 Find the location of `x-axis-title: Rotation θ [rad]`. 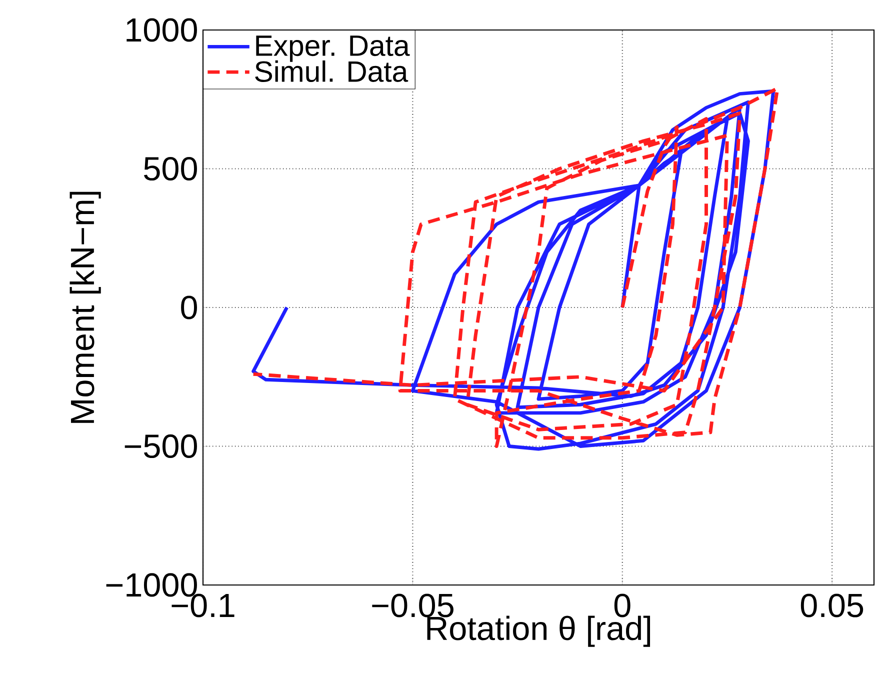

x-axis-title: Rotation θ [rad] is located at coordinates (538, 631).